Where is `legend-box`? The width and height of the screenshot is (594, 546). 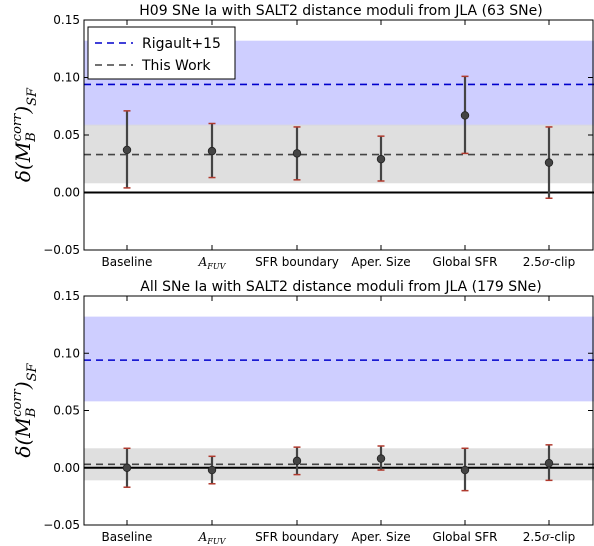 legend-box is located at coordinates (161, 53).